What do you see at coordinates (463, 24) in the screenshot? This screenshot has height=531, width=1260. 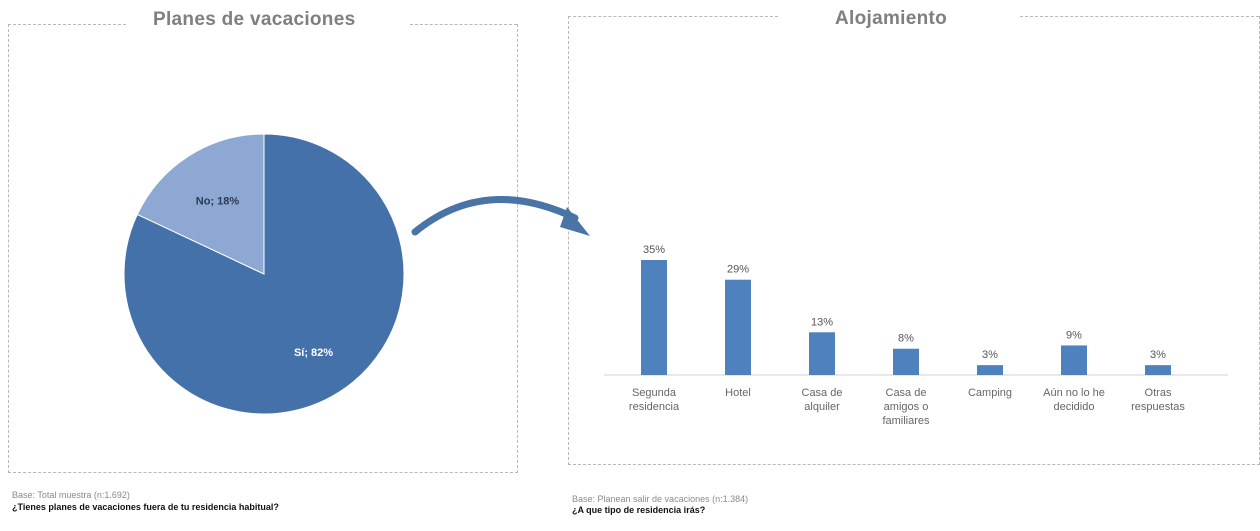 I see `pie-panel-top-border-right` at bounding box center [463, 24].